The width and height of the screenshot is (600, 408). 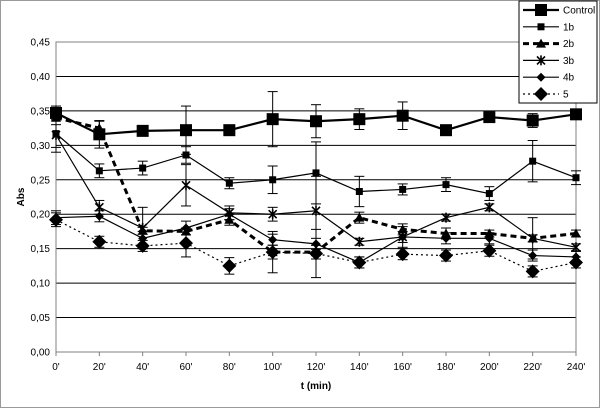 I want to click on legend-label: 4b, so click(x=569, y=78).